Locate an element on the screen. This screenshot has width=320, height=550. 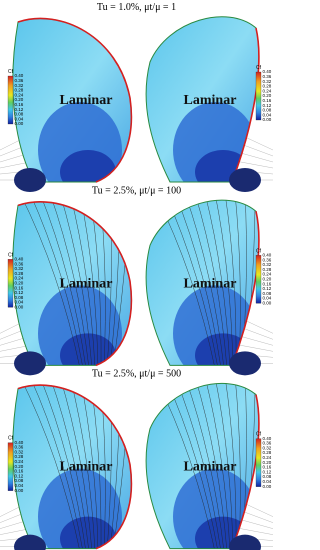
low-cf-region is located at coordinates (80, 142).